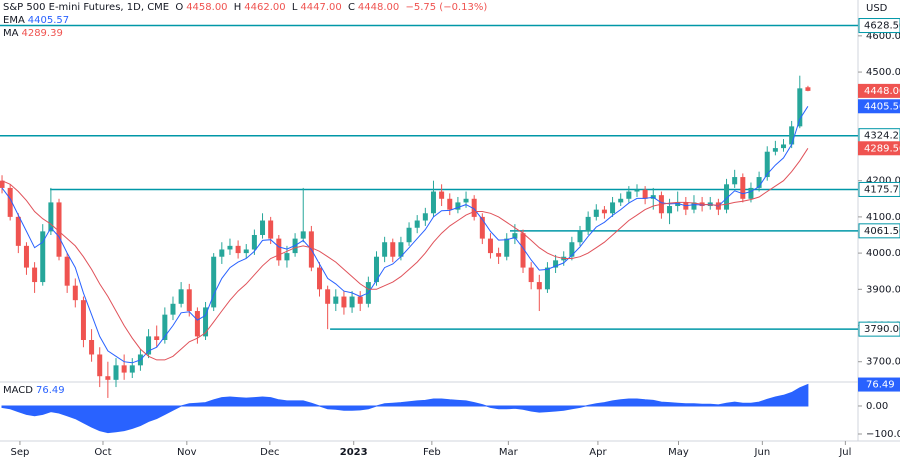 This screenshot has height=461, width=900. Describe the element at coordinates (882, 91) in the screenshot. I see `price-badge-label: 4448.00` at that location.